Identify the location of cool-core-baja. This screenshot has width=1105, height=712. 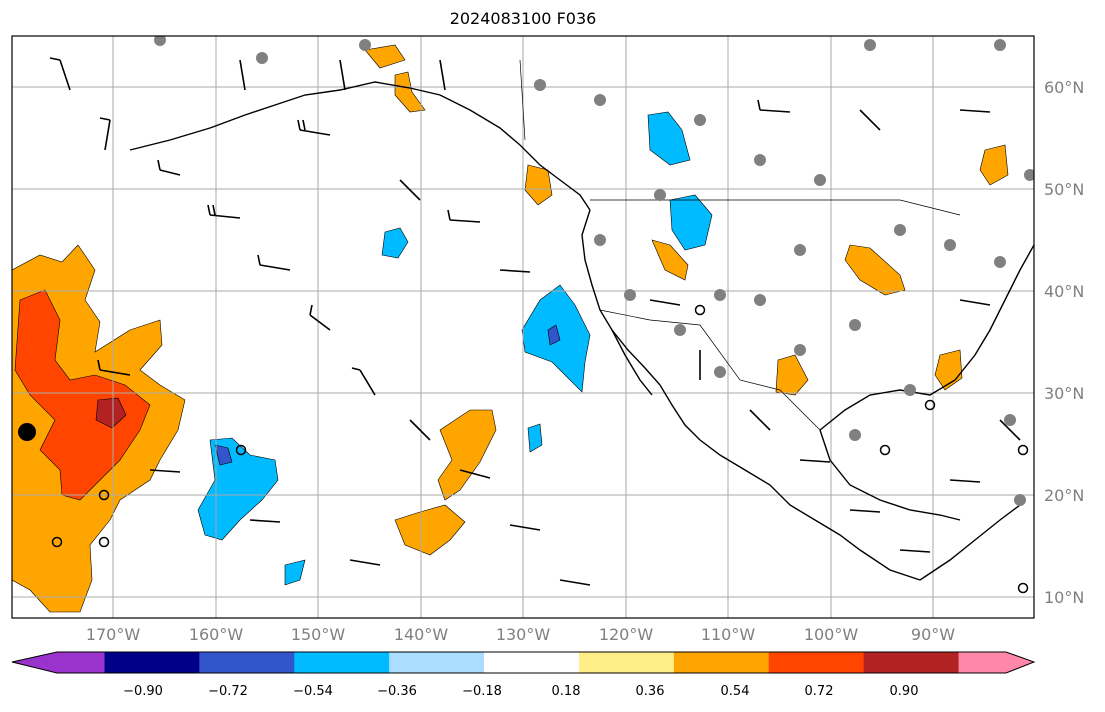
(554, 335).